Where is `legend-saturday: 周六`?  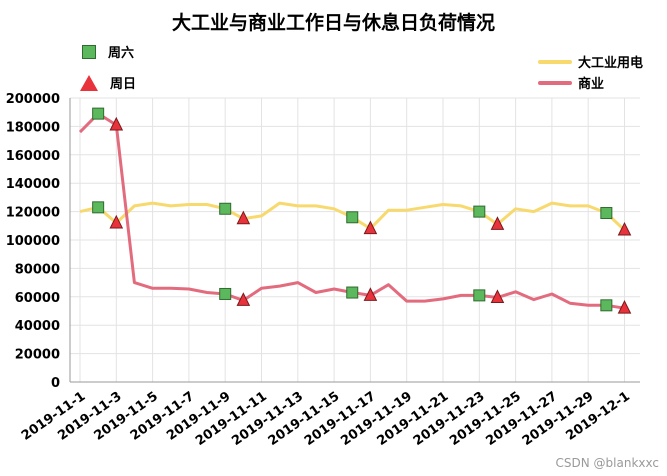
legend-saturday: 周六 is located at coordinates (108, 51).